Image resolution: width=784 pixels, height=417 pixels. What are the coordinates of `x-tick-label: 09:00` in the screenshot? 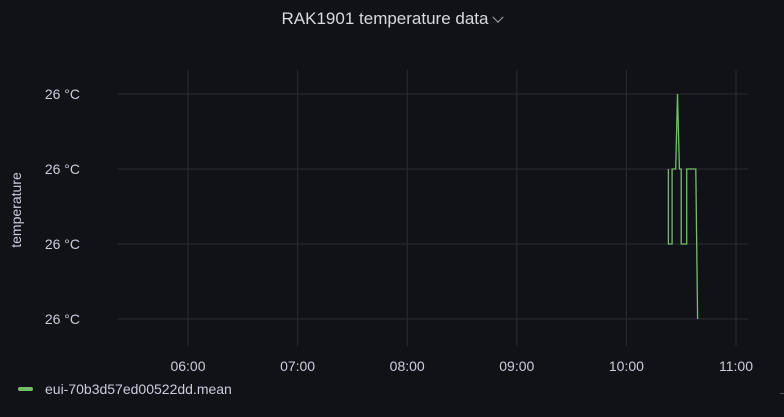 It's located at (516, 366).